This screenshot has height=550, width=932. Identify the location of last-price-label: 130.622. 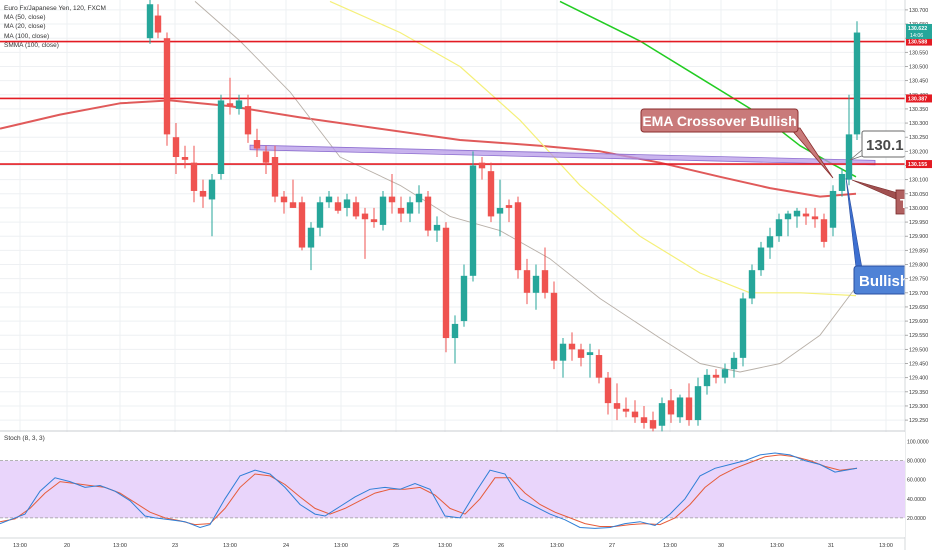
(917, 29).